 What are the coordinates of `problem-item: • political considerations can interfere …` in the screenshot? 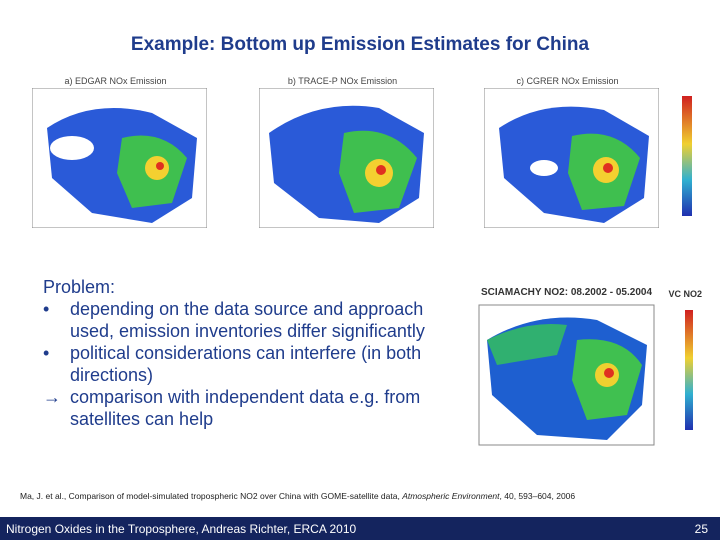 It's located at (243, 364).